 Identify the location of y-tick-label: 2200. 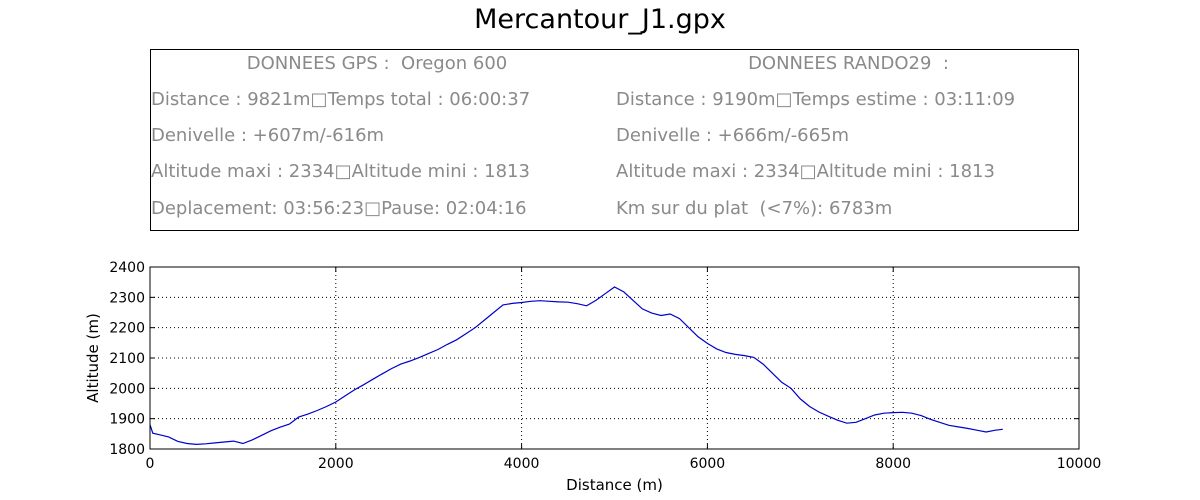
(127, 329).